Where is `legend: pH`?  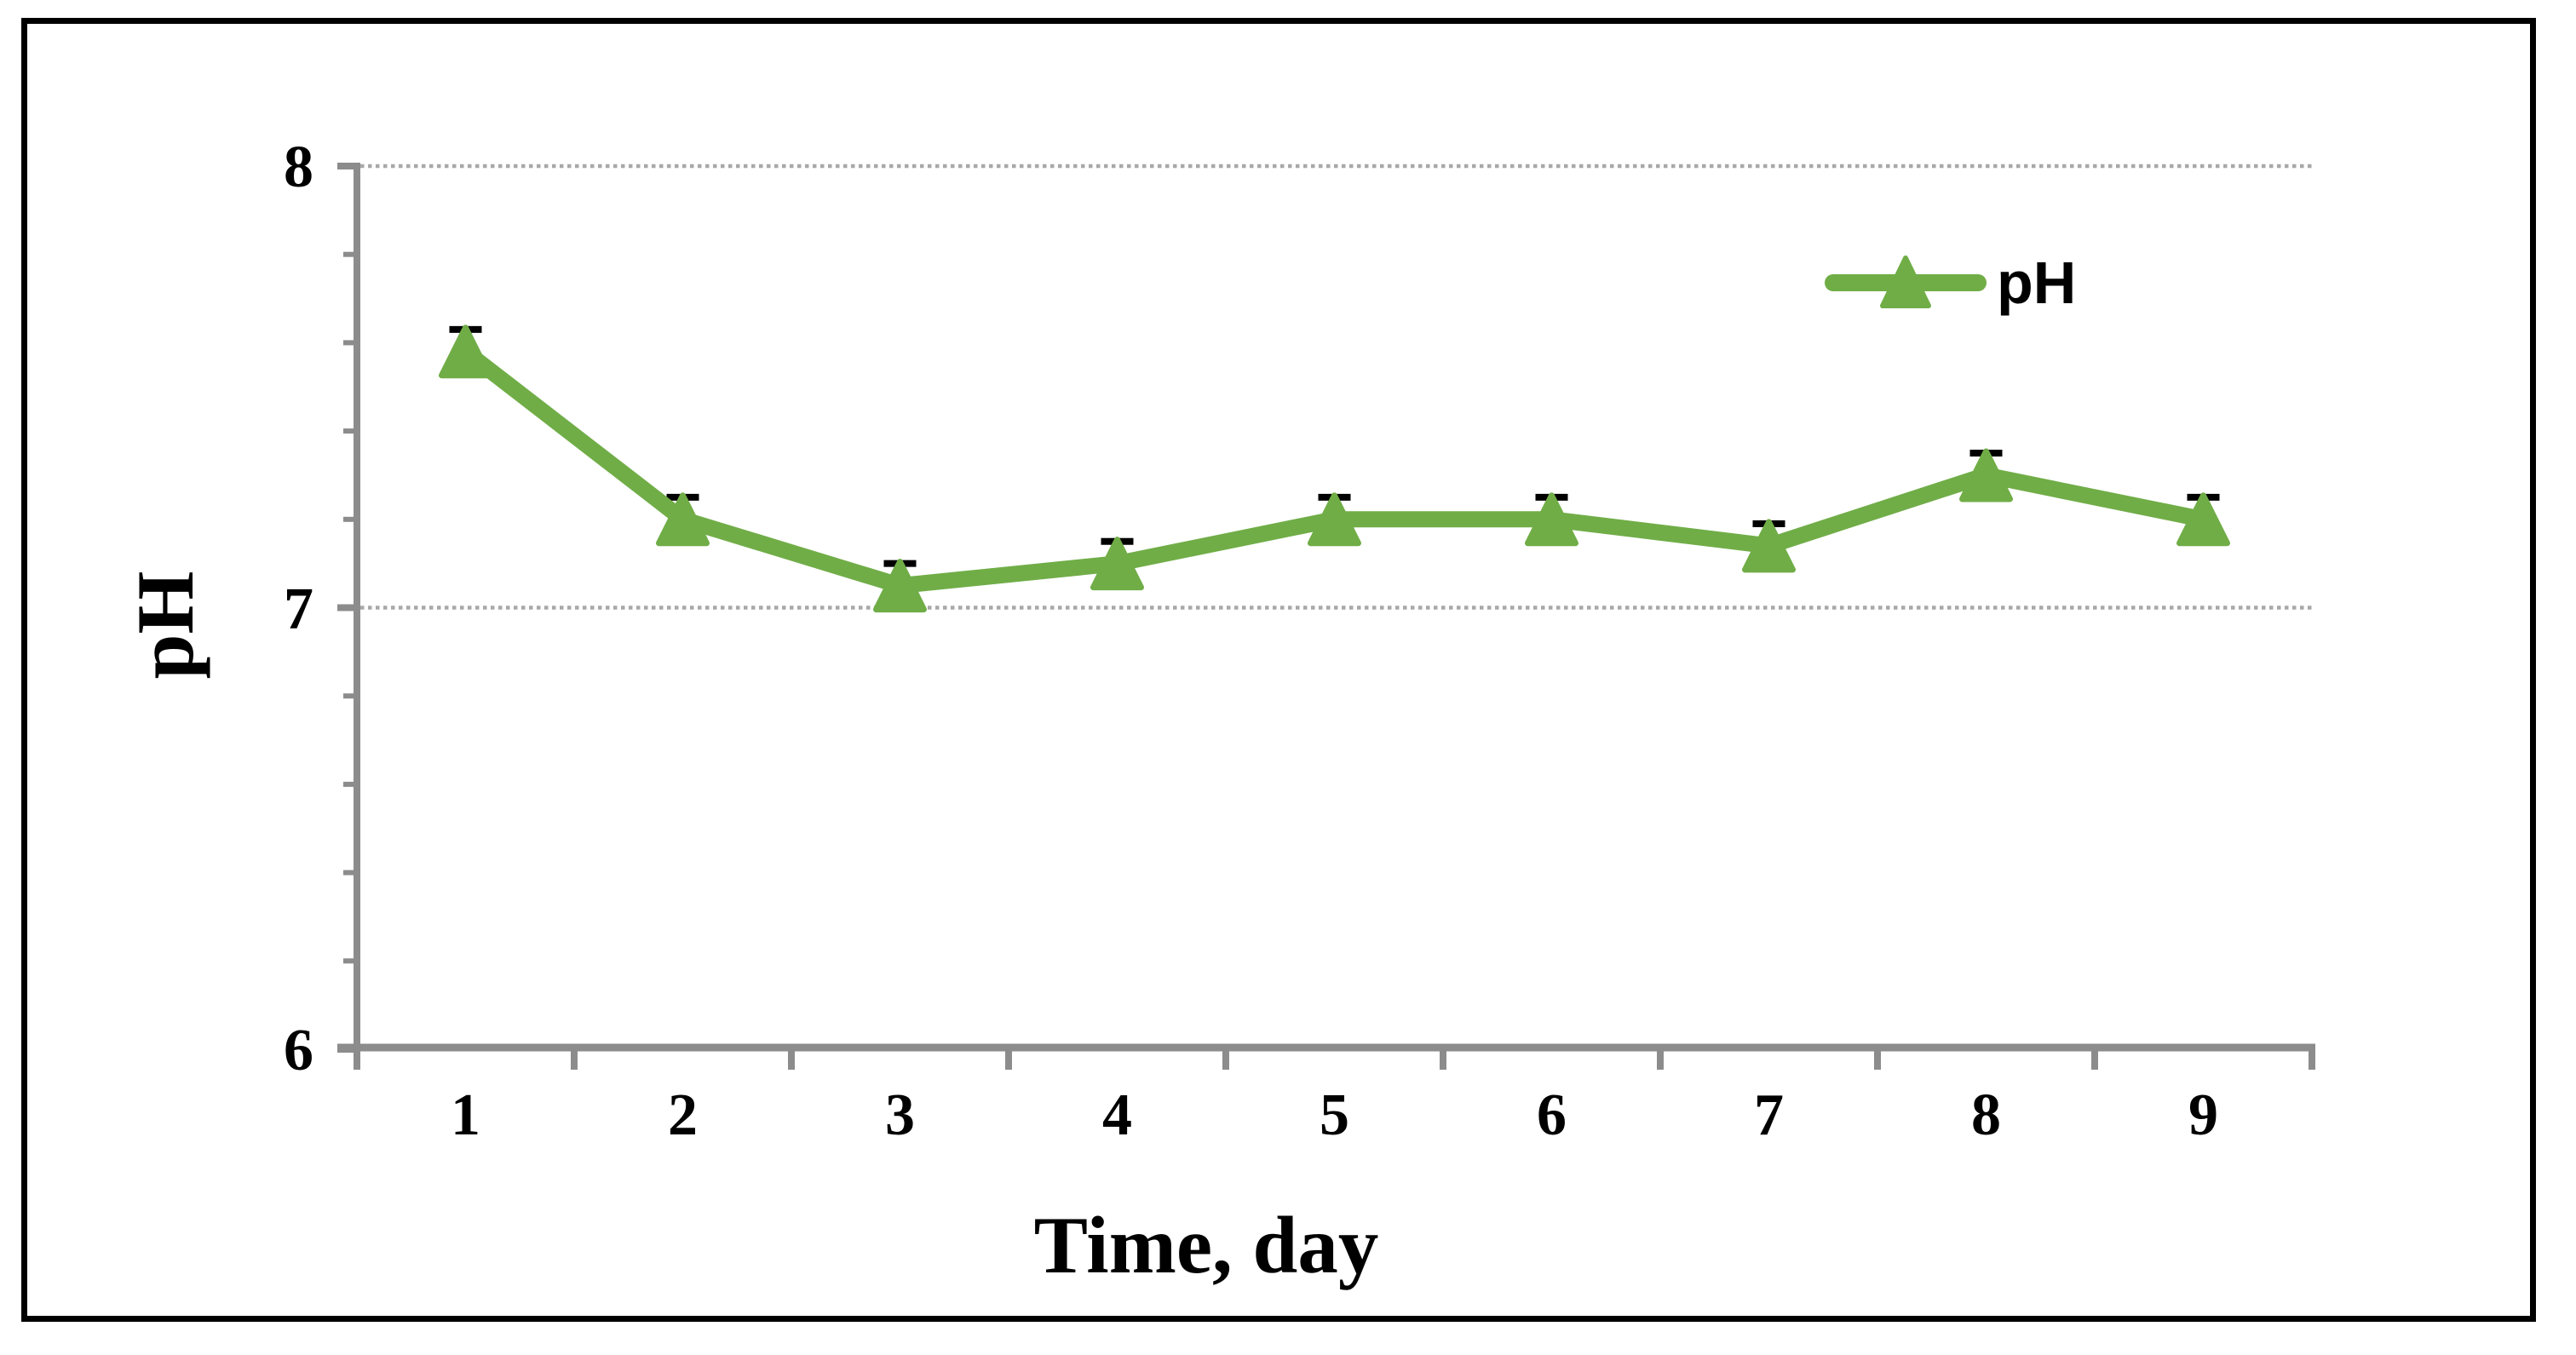
legend: pH is located at coordinates (1951, 283).